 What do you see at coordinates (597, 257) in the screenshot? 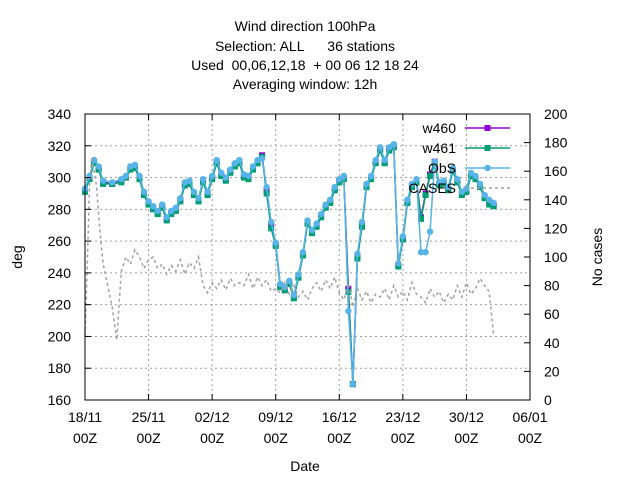
I see `y2-axis-label: No cases` at bounding box center [597, 257].